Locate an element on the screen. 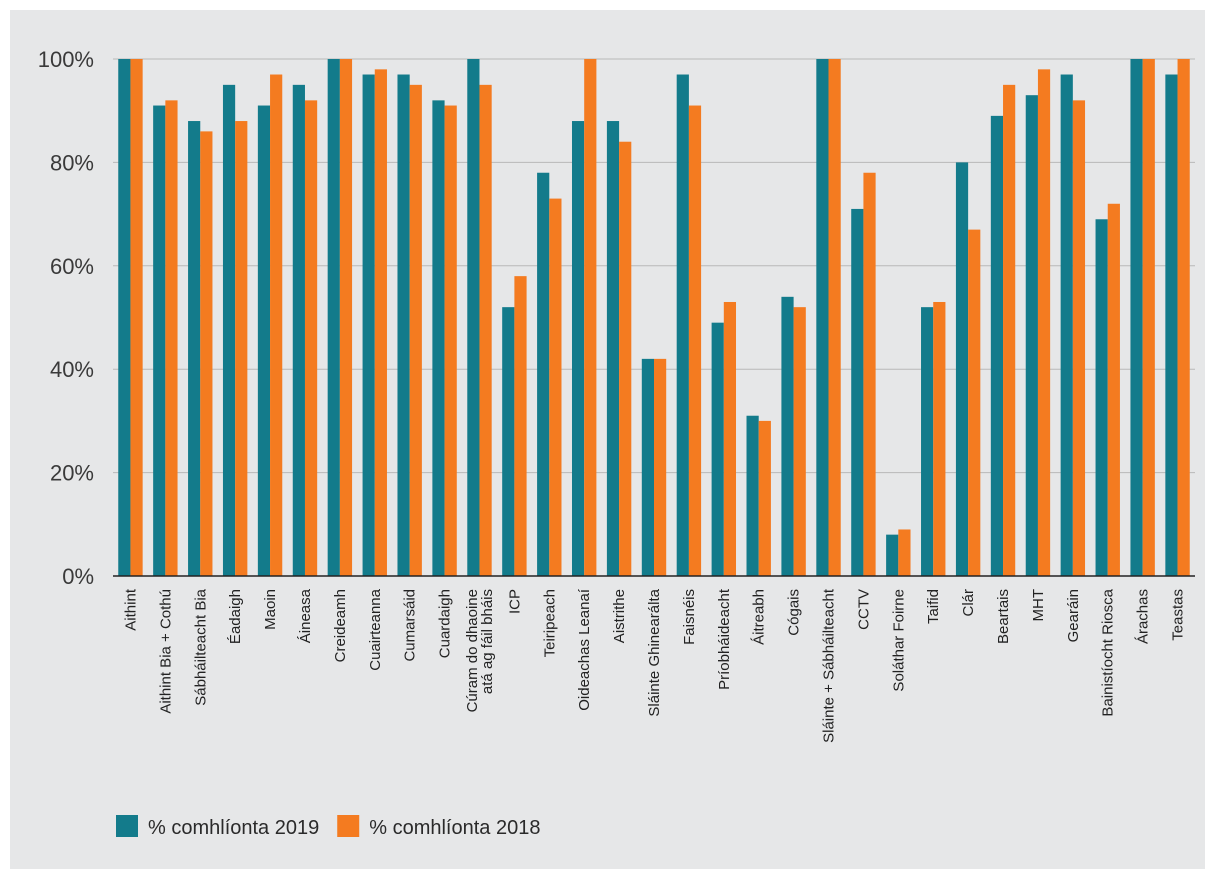 The height and width of the screenshot is (879, 1215). y-tick-label: 80% is located at coordinates (72, 162).